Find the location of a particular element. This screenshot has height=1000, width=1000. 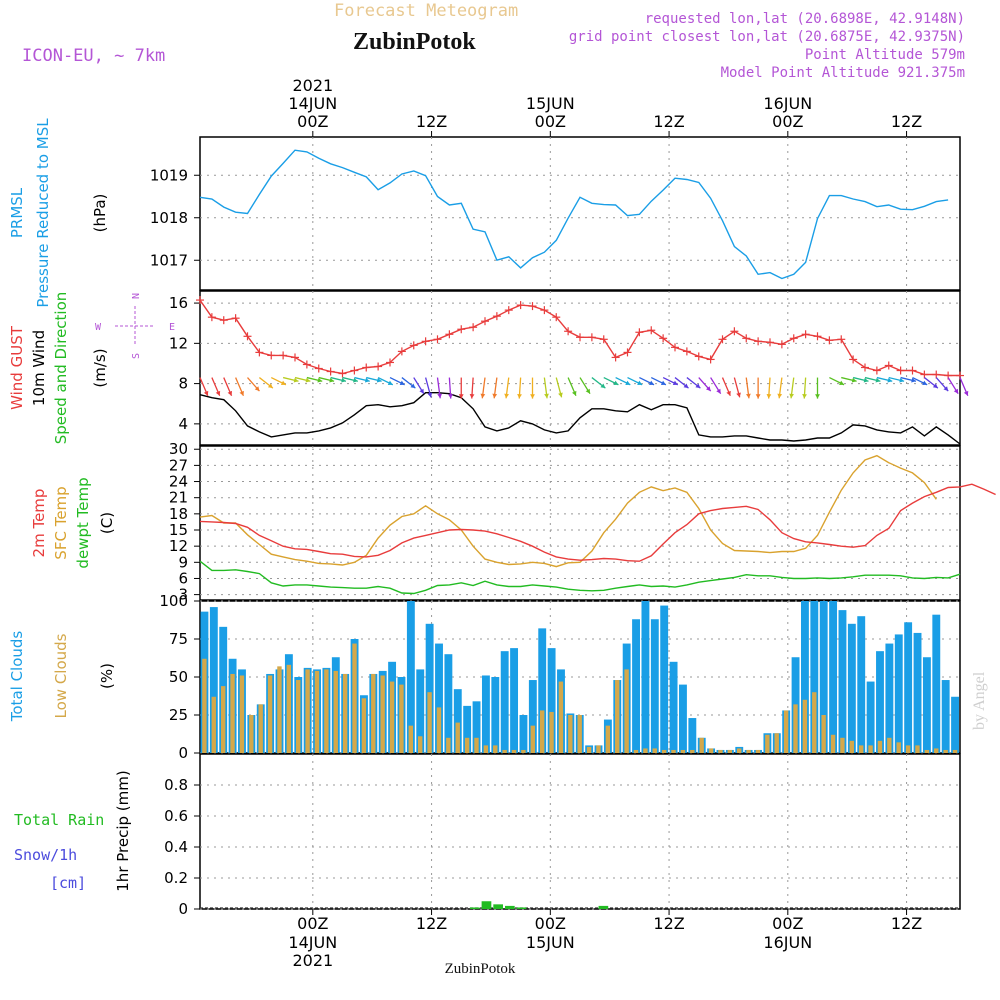

y-tick-label: 1018 is located at coordinates (169, 218).